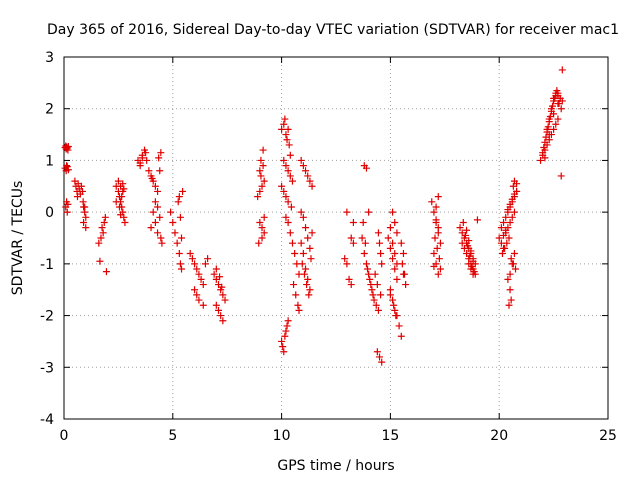  What do you see at coordinates (47, 420) in the screenshot?
I see `y-tick-label: -4` at bounding box center [47, 420].